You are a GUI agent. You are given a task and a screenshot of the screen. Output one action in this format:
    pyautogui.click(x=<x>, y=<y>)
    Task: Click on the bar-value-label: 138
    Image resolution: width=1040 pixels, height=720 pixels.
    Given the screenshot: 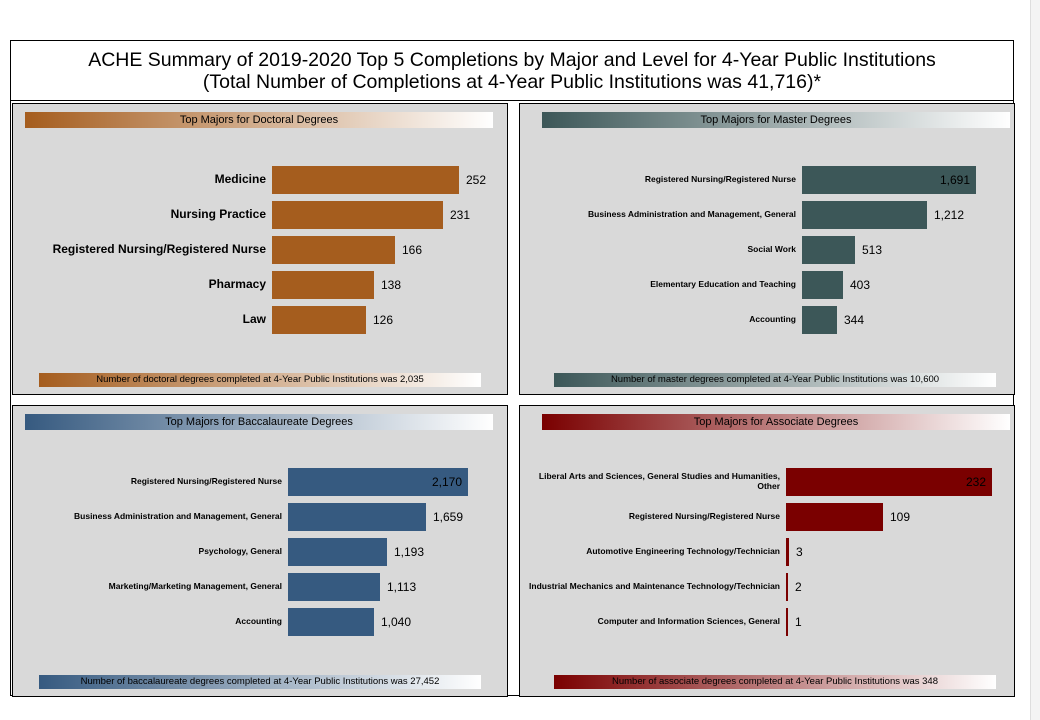 What is the action you would take?
    pyautogui.click(x=391, y=285)
    